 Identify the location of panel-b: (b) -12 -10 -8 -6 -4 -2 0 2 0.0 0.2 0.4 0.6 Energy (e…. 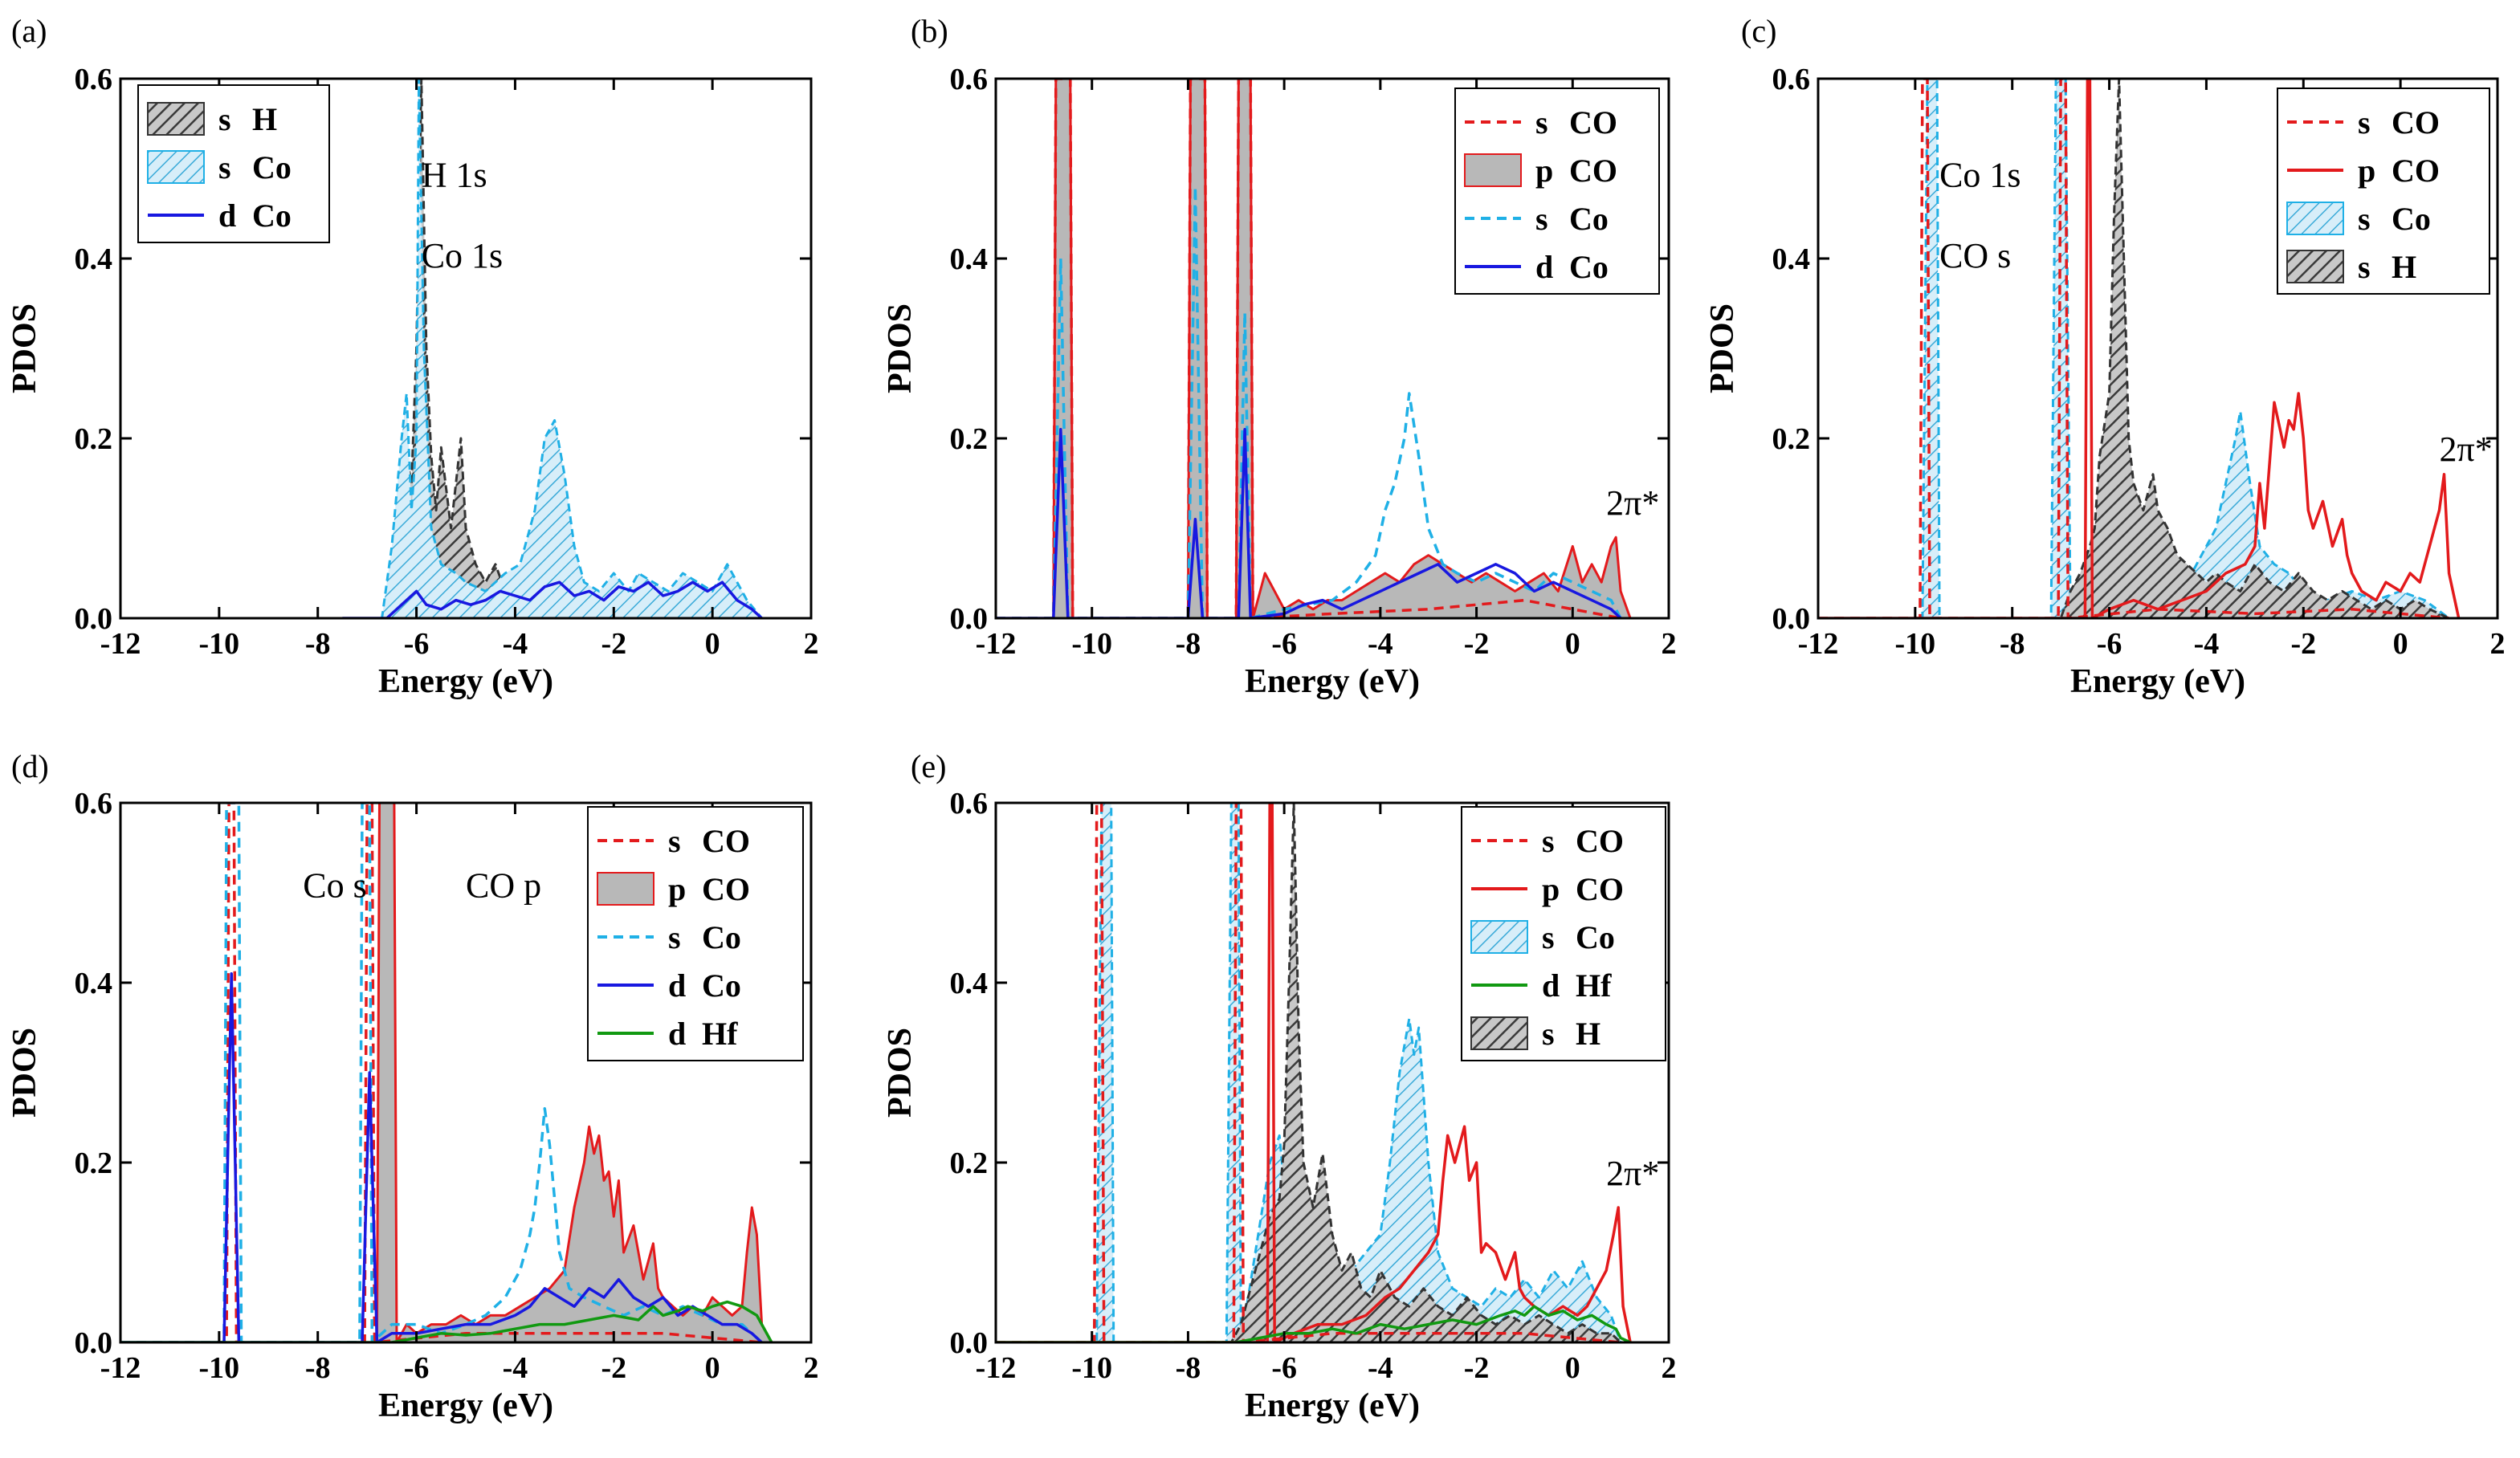
(1279, 356).